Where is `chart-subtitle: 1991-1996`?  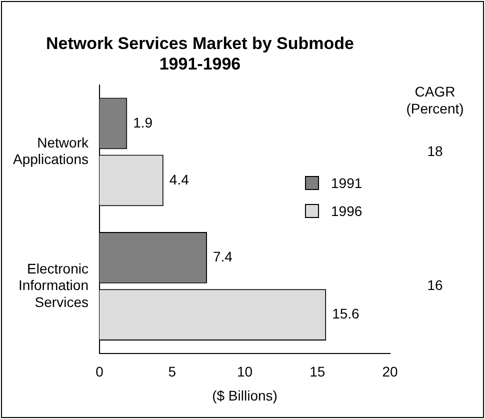 chart-subtitle: 1991-1996 is located at coordinates (200, 64).